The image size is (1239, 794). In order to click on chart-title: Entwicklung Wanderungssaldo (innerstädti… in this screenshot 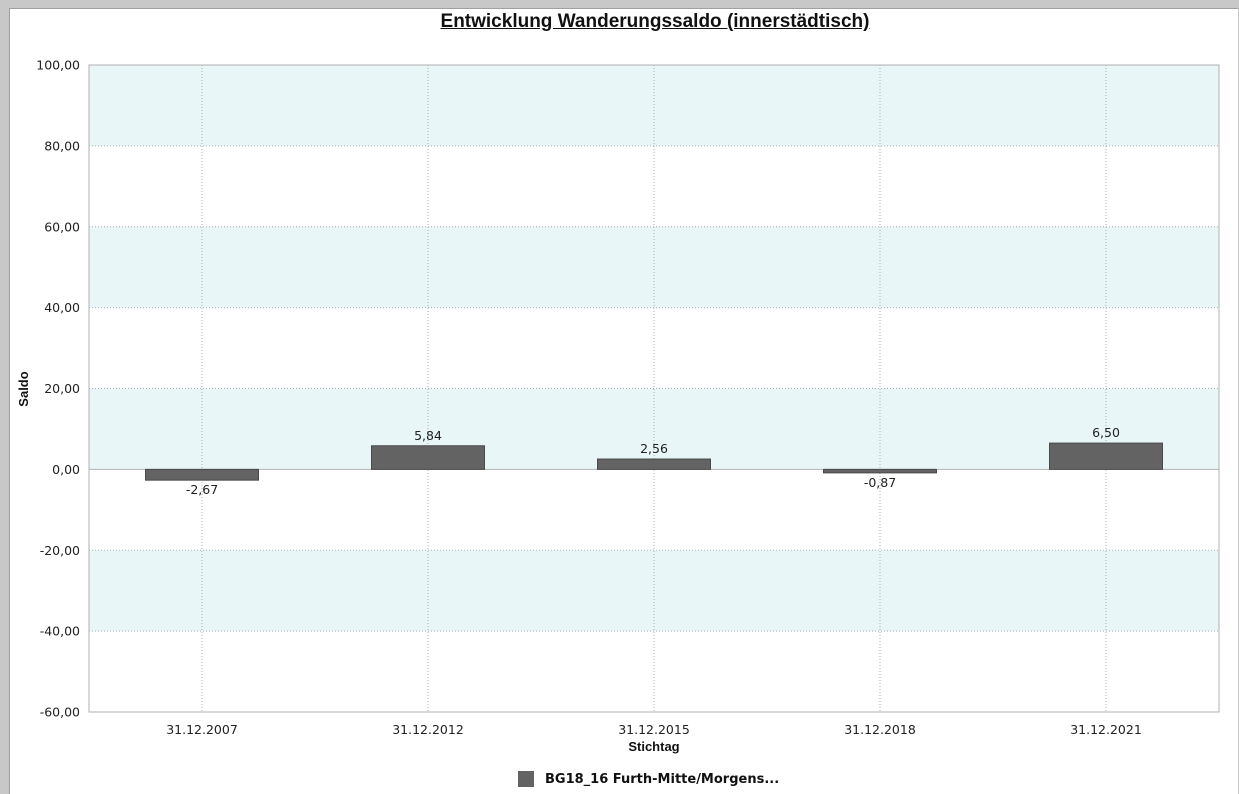, I will do `click(655, 21)`.